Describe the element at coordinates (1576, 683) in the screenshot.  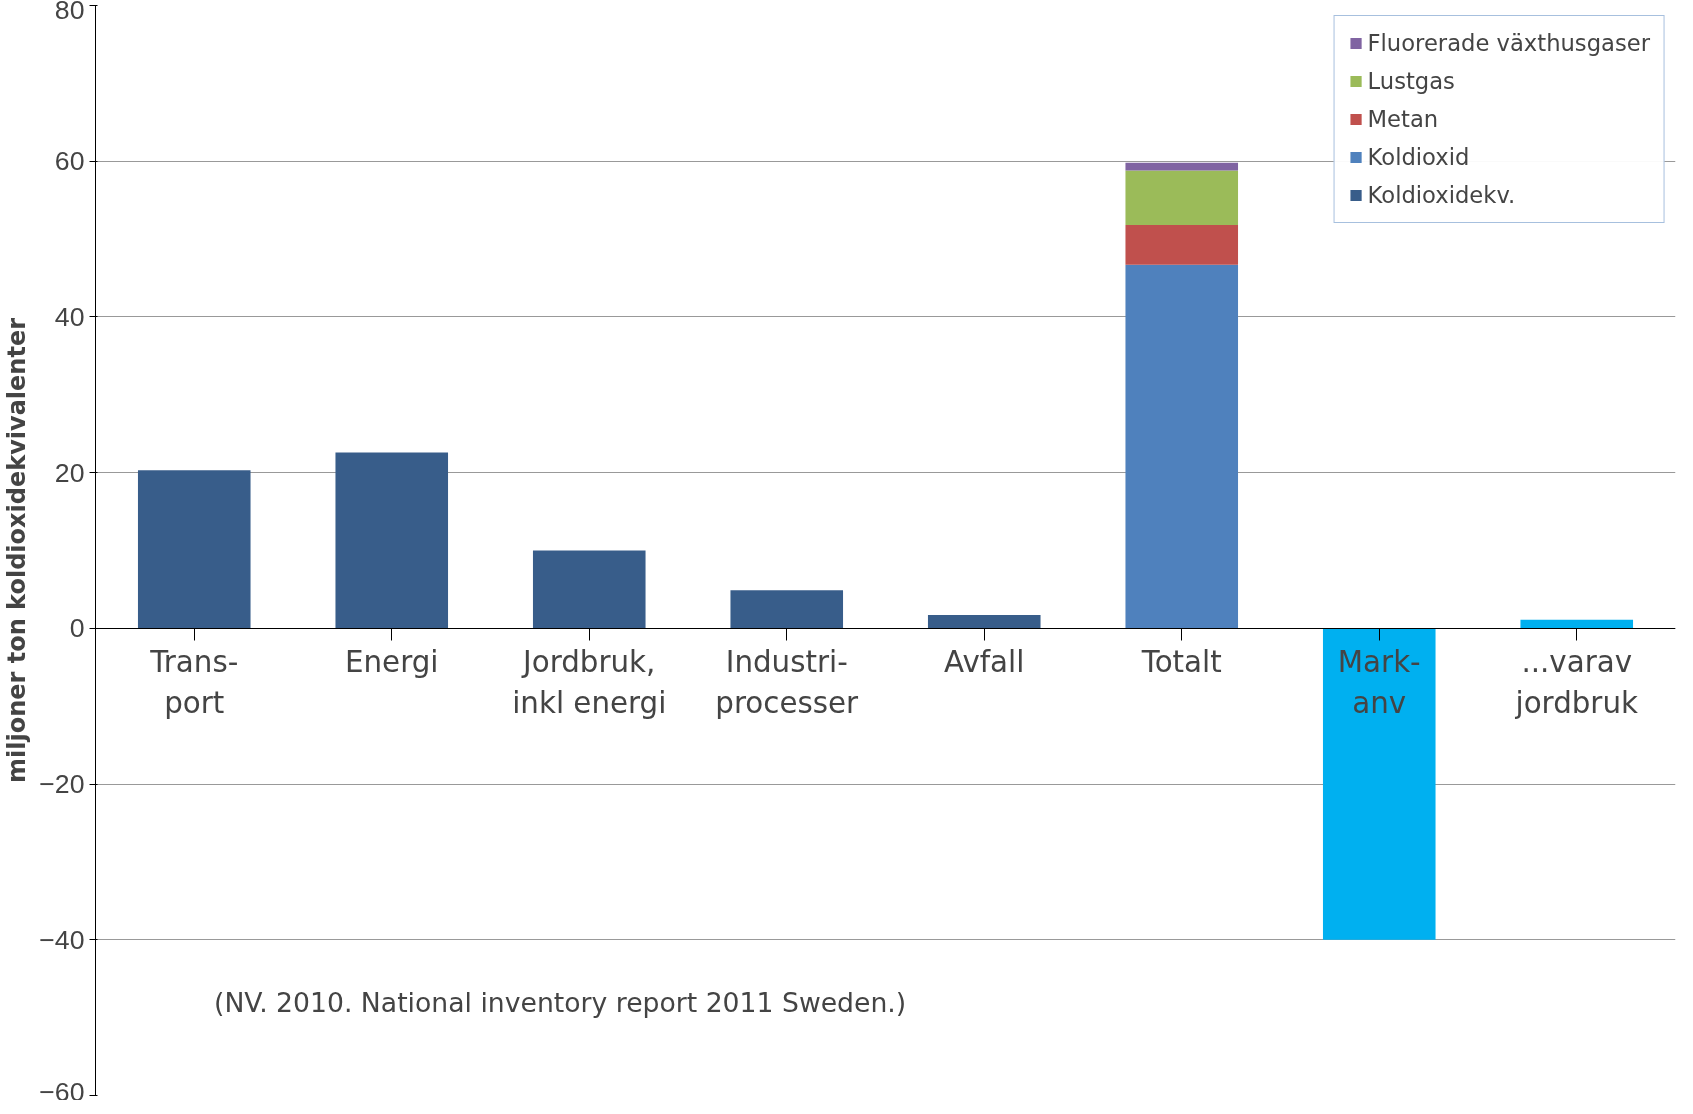
I see `x-tick-label: ...varav jordbruk` at that location.